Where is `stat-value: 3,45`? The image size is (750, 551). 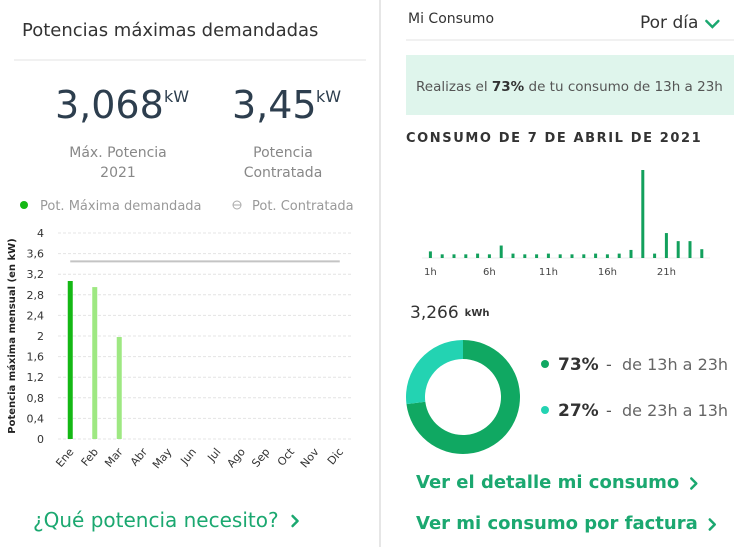
stat-value: 3,45 is located at coordinates (274, 105).